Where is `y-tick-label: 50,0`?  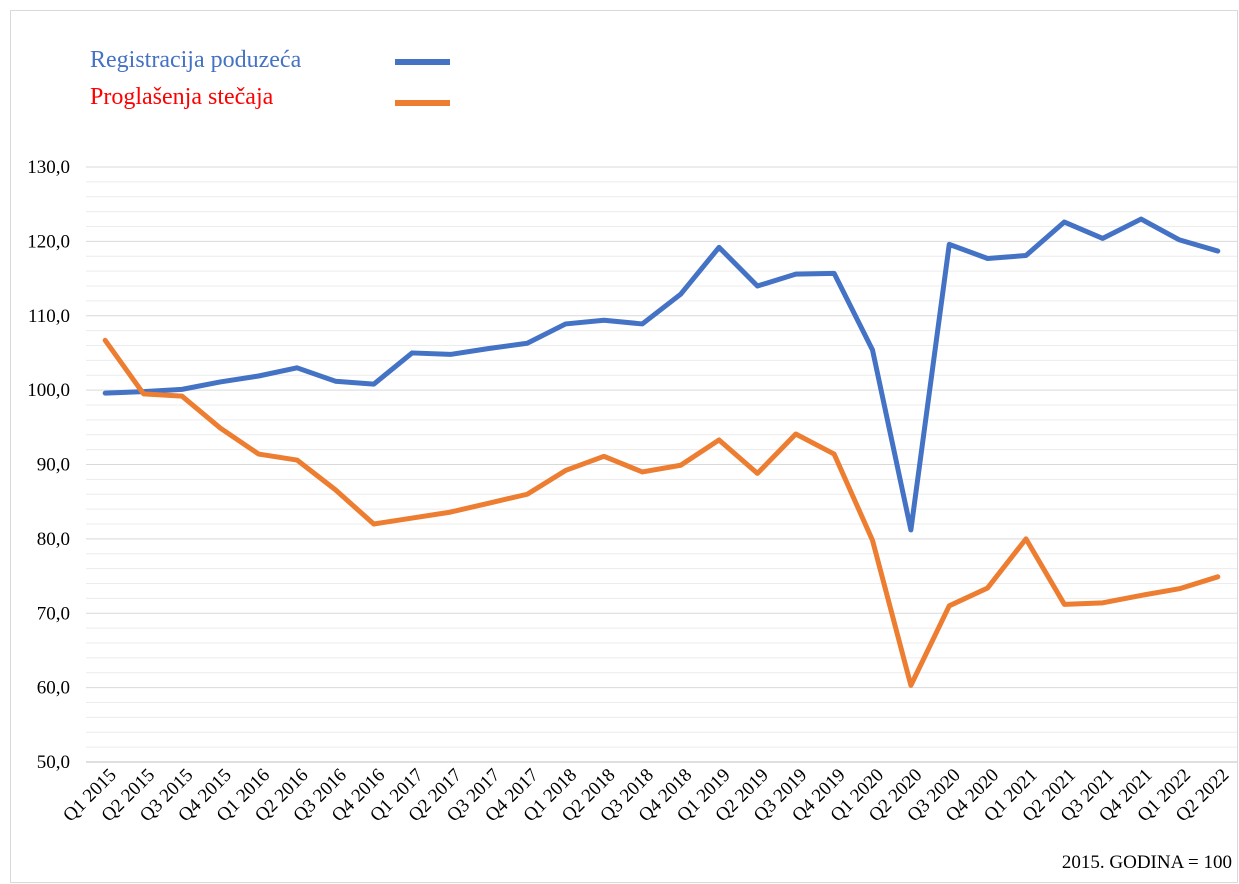 y-tick-label: 50,0 is located at coordinates (53, 762).